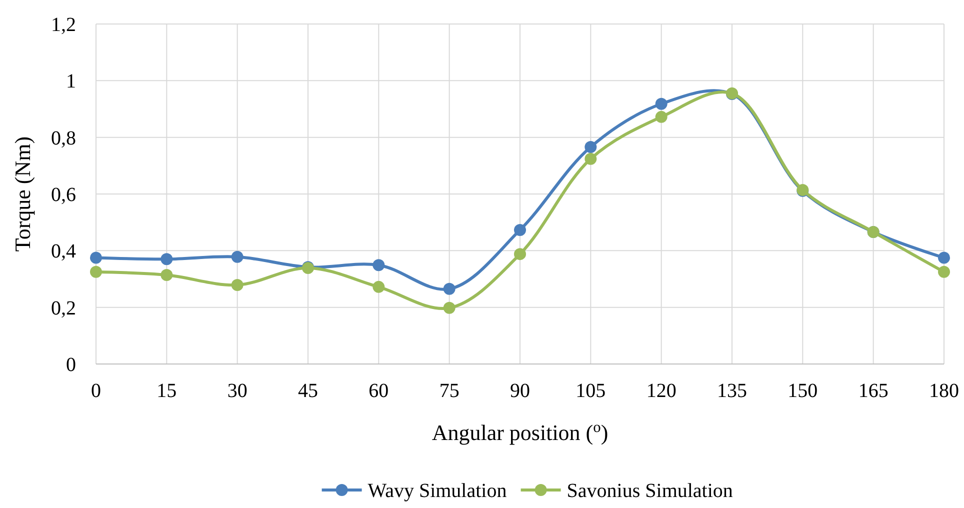 This screenshot has width=964, height=508. I want to click on x-tick-label: 150, so click(803, 391).